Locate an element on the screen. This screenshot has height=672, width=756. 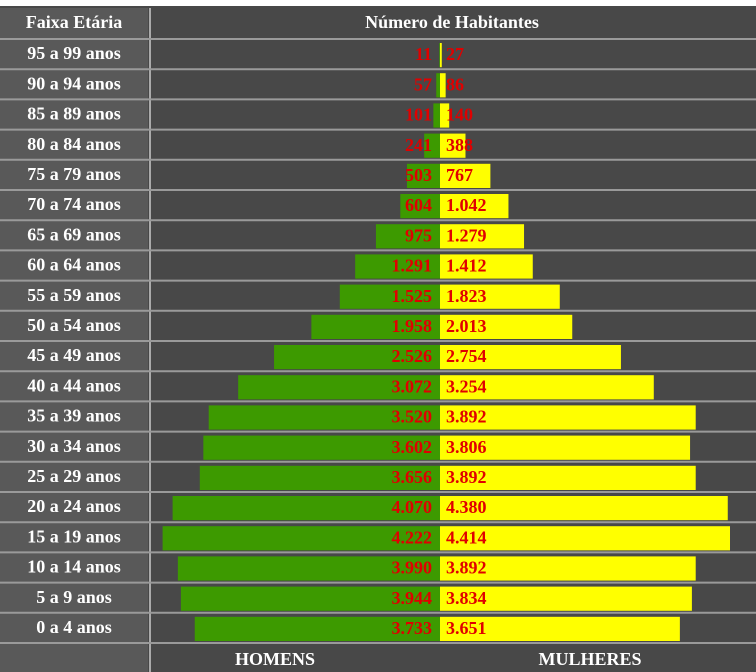
category-label: 15 a 19 anos is located at coordinates (74, 536).